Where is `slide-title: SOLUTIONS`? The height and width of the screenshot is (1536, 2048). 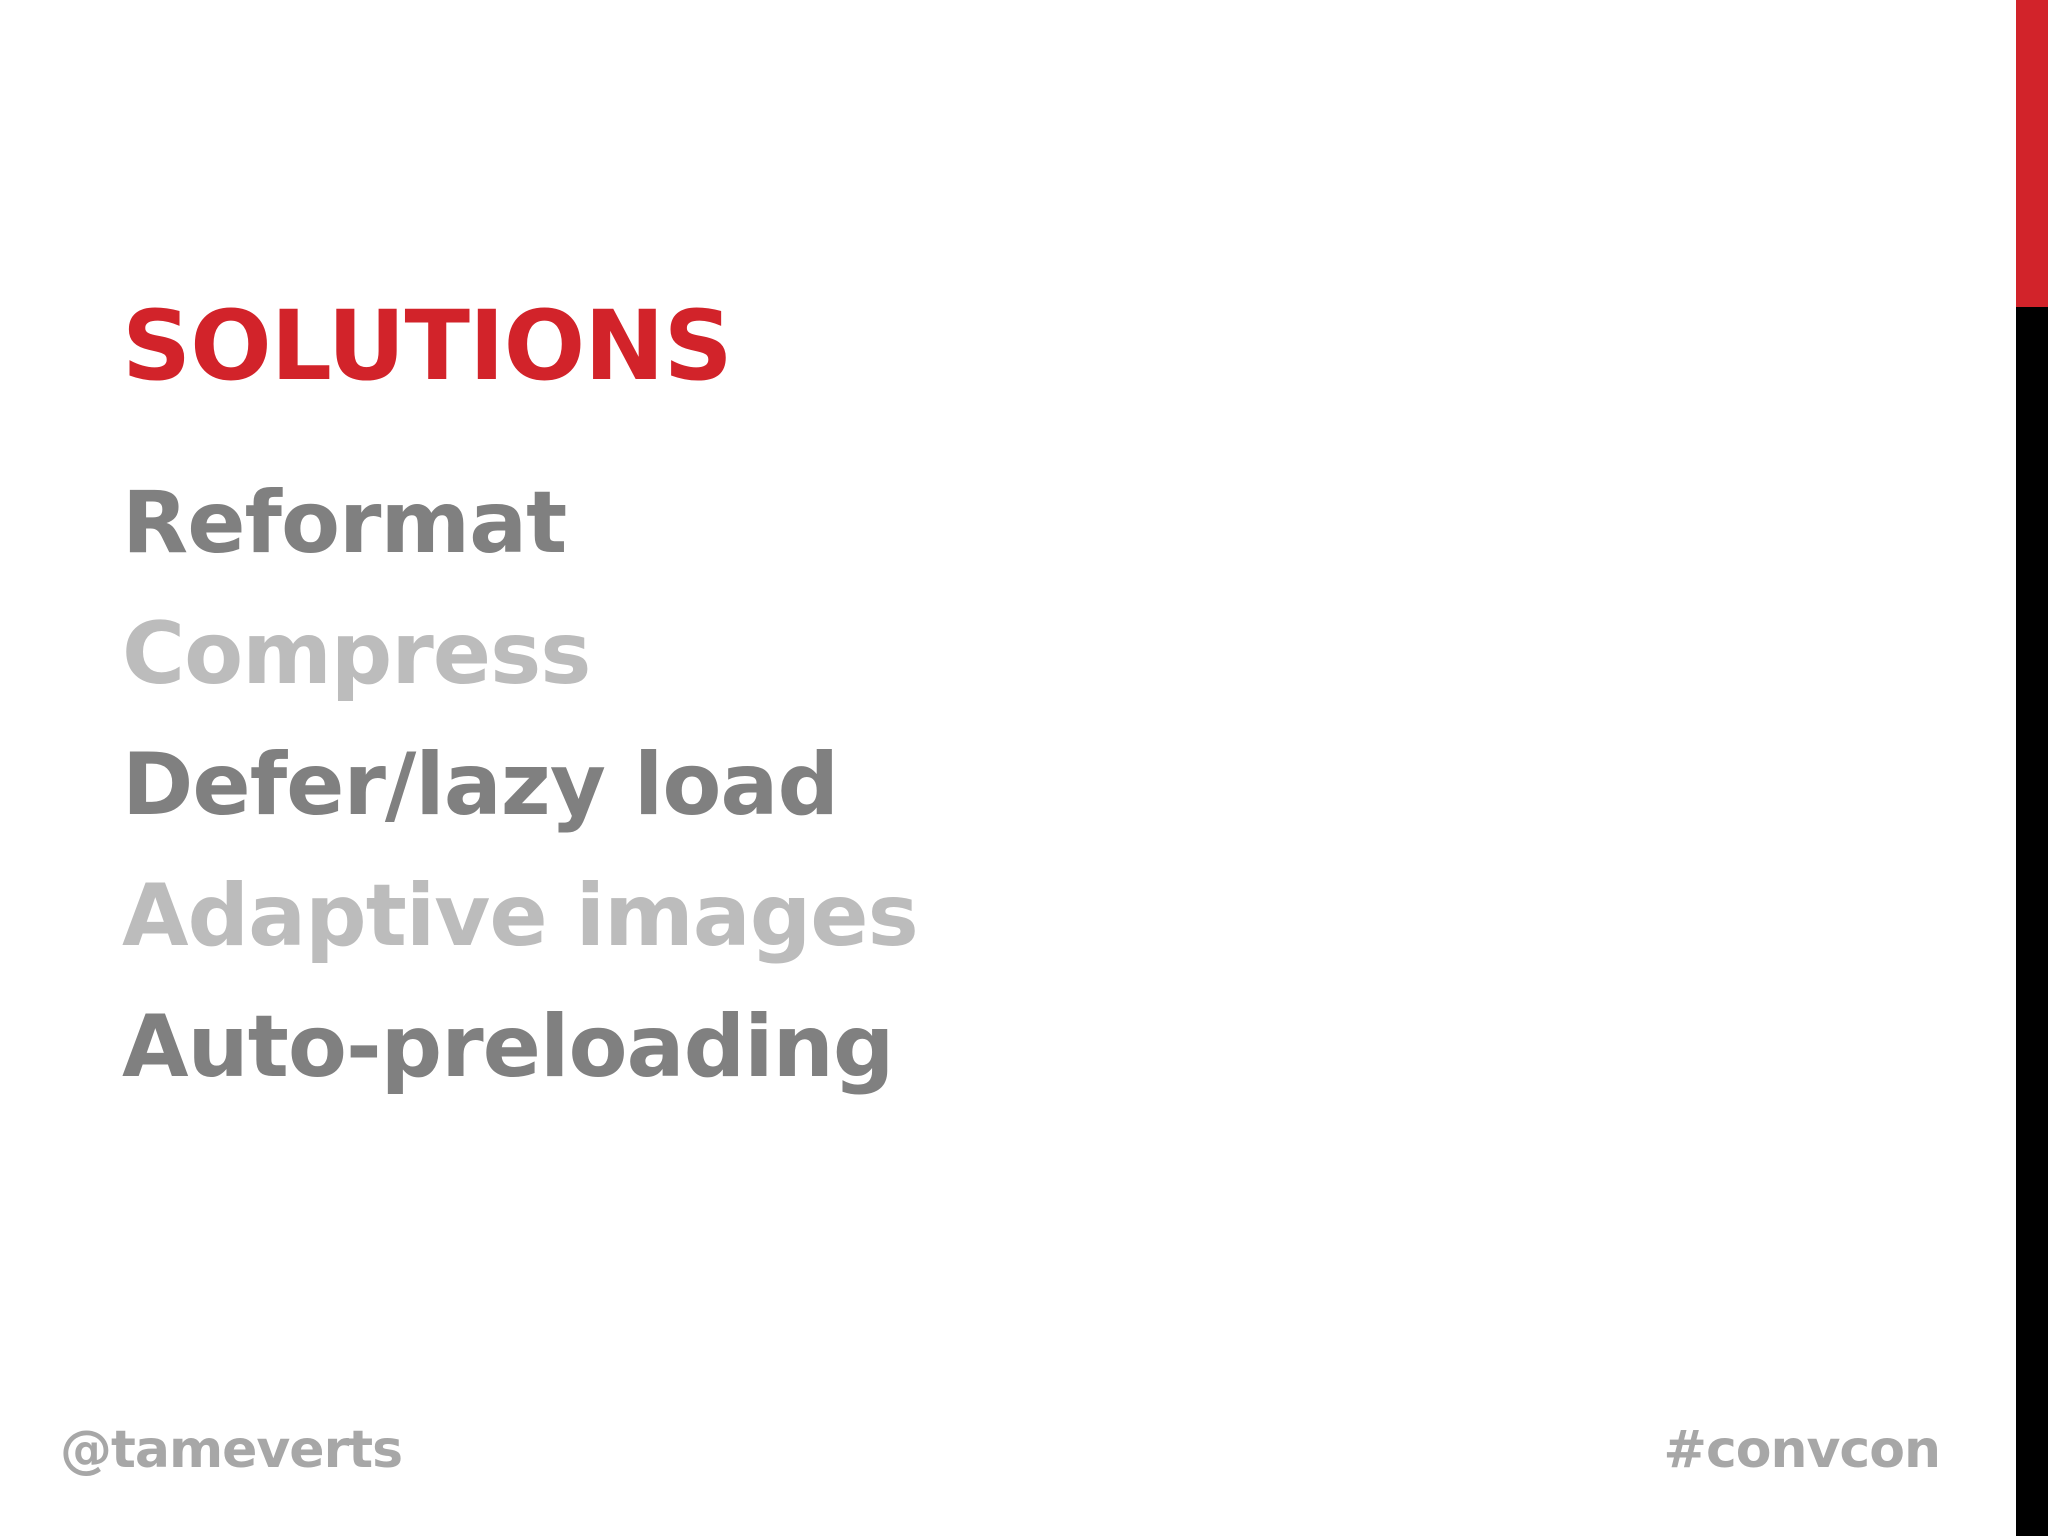 slide-title: SOLUTIONS is located at coordinates (427, 346).